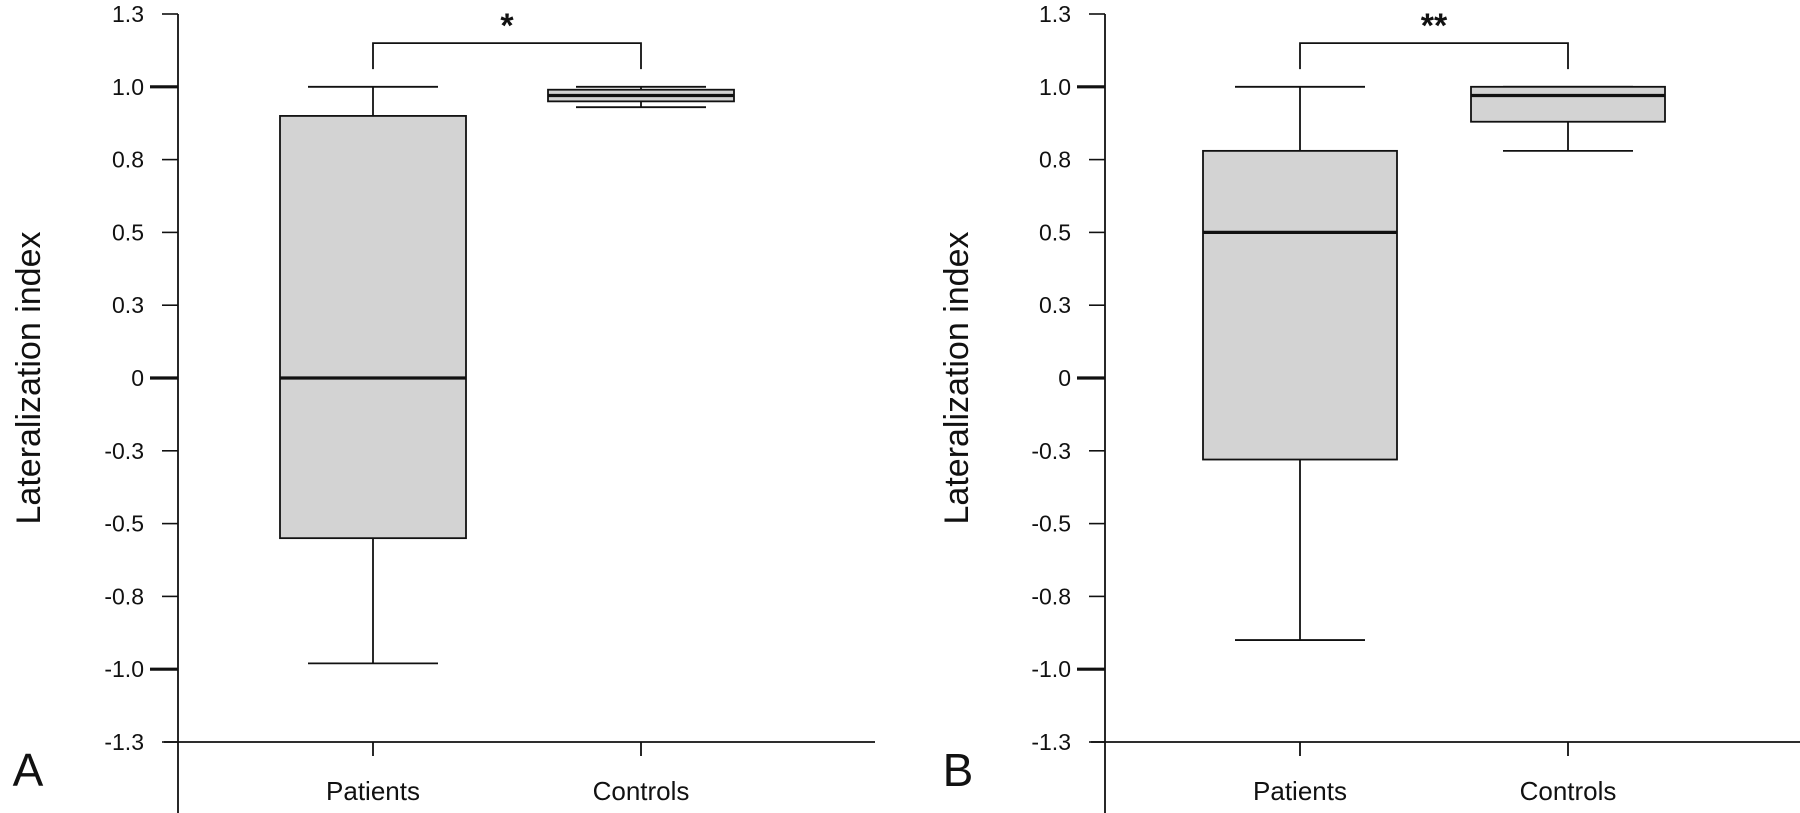 The height and width of the screenshot is (813, 1800). Describe the element at coordinates (507, 26) in the screenshot. I see `significance-label: *` at that location.